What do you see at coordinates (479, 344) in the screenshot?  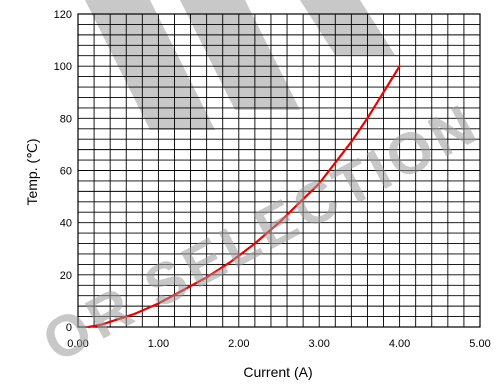 I see `x-tick-label: 5.00` at bounding box center [479, 344].